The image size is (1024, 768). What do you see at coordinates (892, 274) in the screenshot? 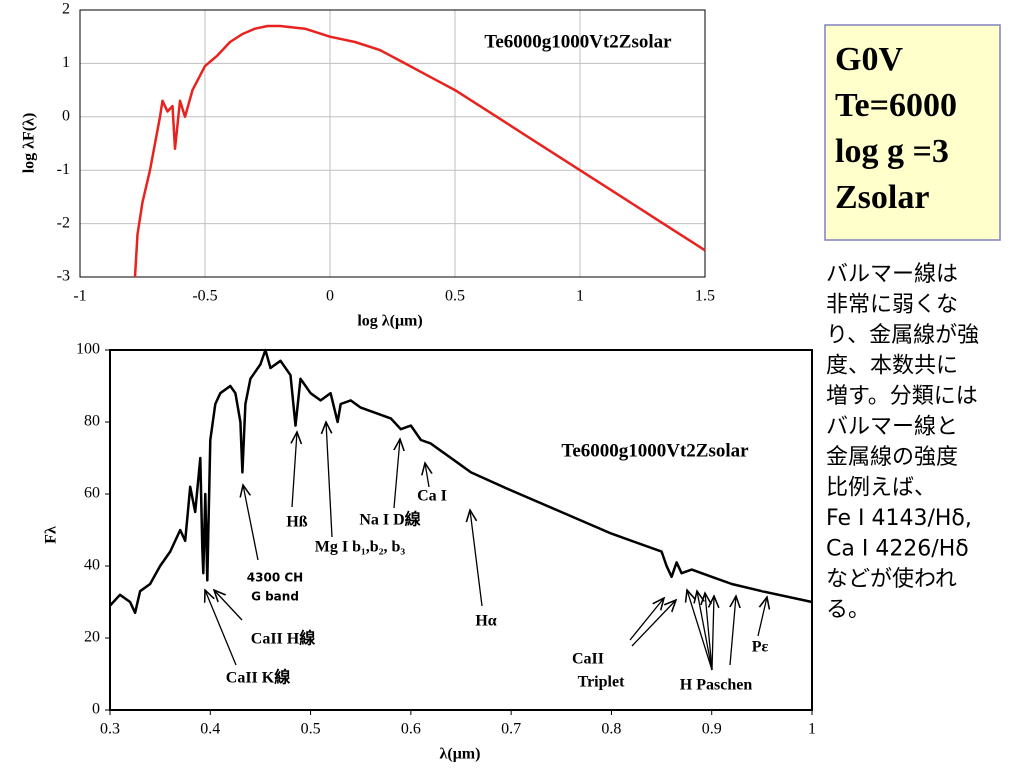
I see `note-text: バルマー線は` at bounding box center [892, 274].